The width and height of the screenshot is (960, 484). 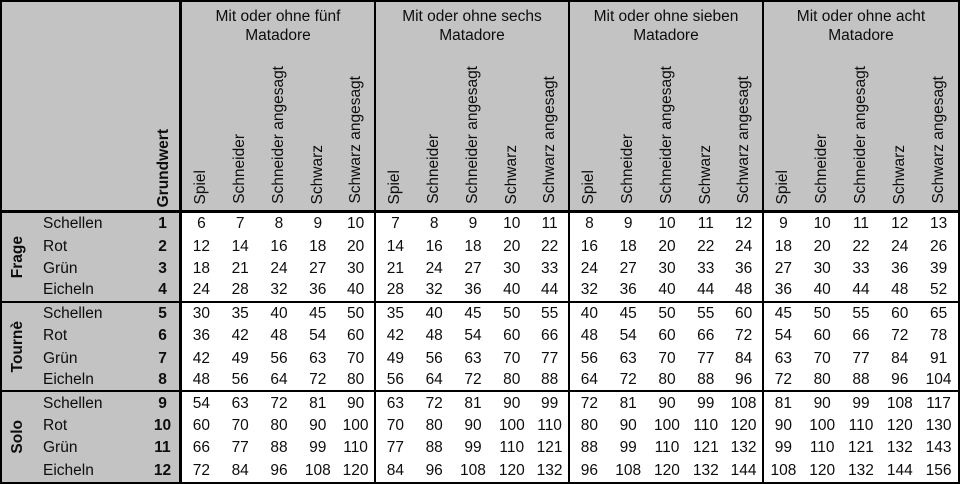 What do you see at coordinates (706, 246) in the screenshot?
I see `game-value-cell: 22` at bounding box center [706, 246].